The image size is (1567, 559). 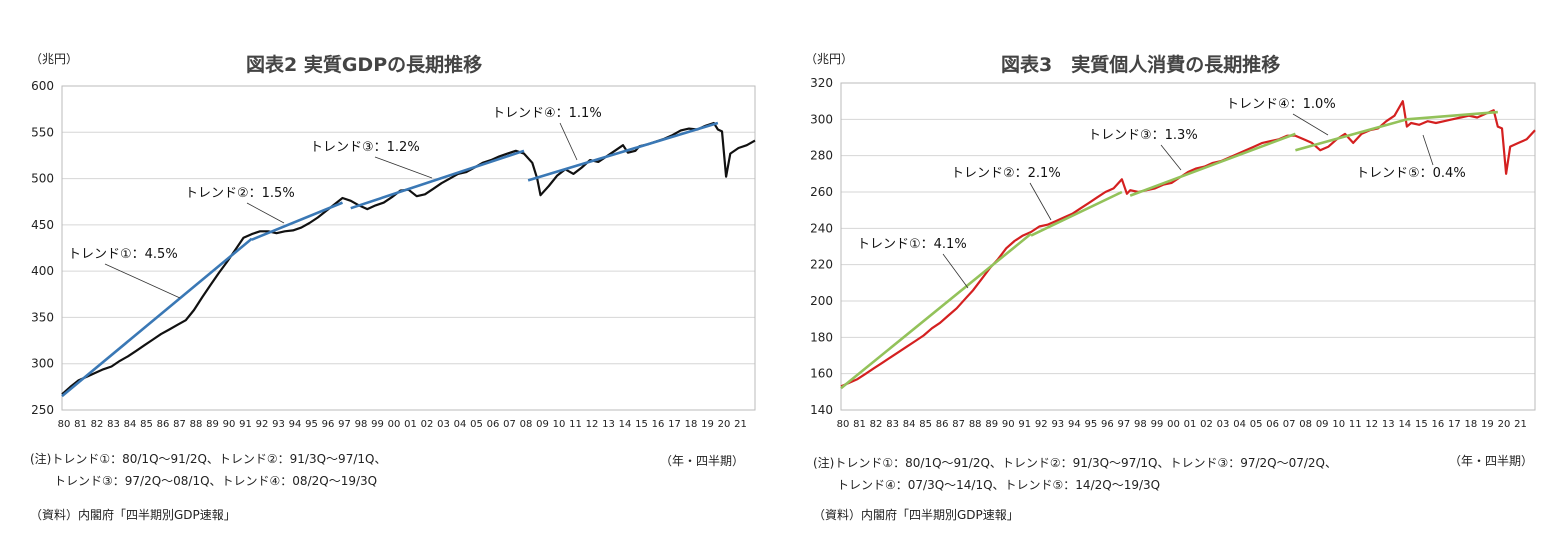 I want to click on y-tick-label: 250, so click(x=42, y=410).